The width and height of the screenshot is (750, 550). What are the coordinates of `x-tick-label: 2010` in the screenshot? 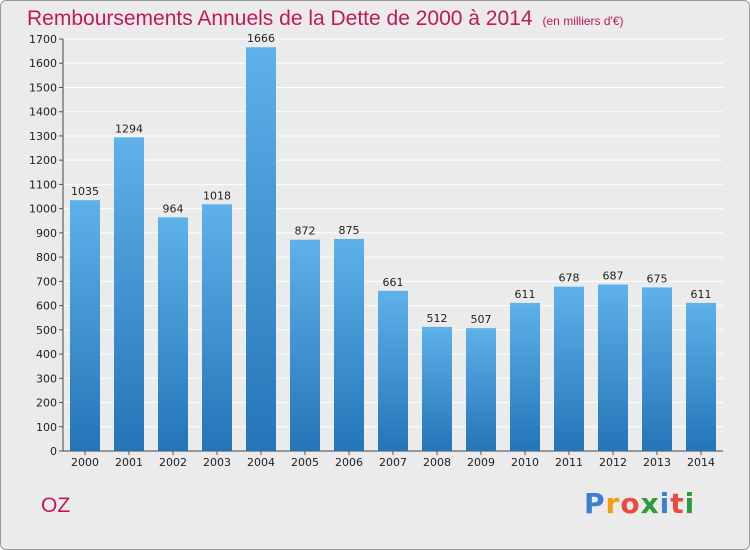 It's located at (525, 462).